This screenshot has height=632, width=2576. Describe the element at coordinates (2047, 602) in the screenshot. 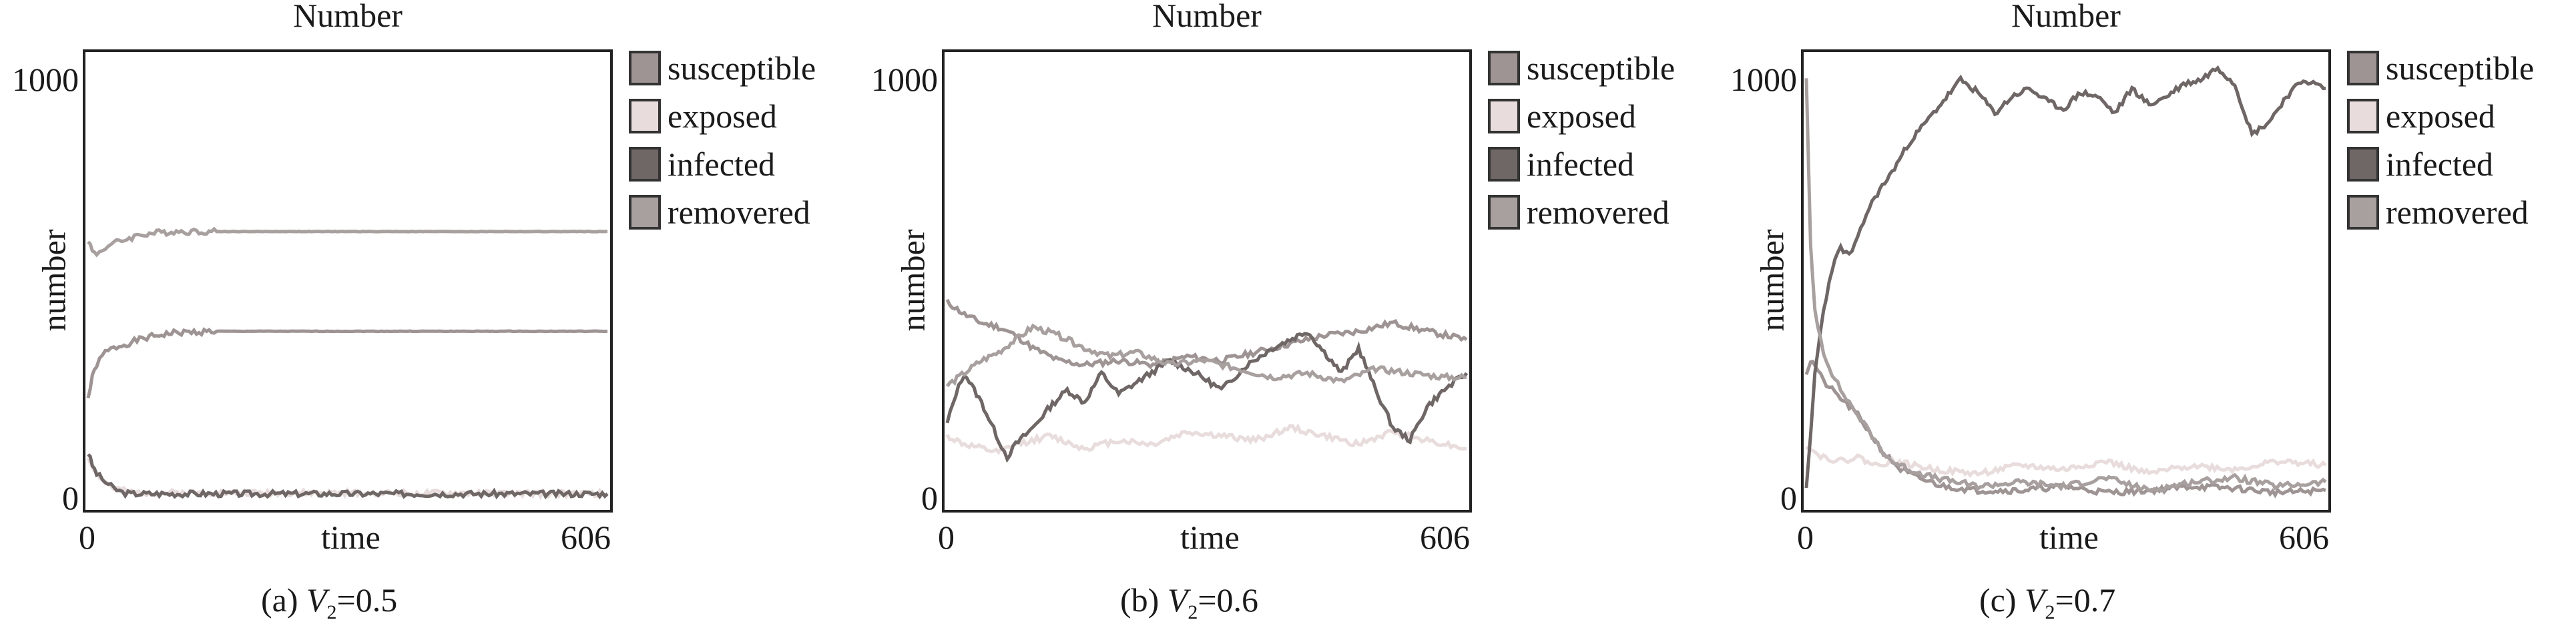

I see `panel-caption: (c) V2=0.7` at that location.